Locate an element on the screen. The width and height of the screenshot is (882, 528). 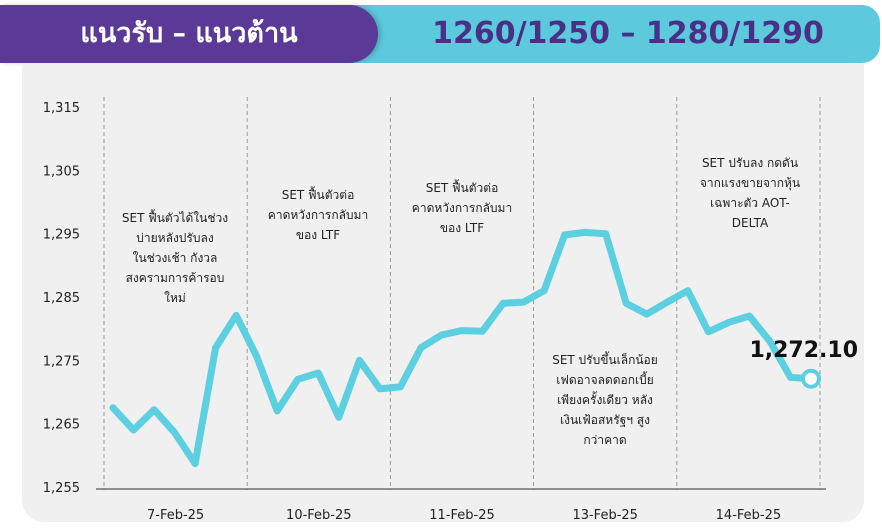
y-tick-label: 1,315 is located at coordinates (61, 108).